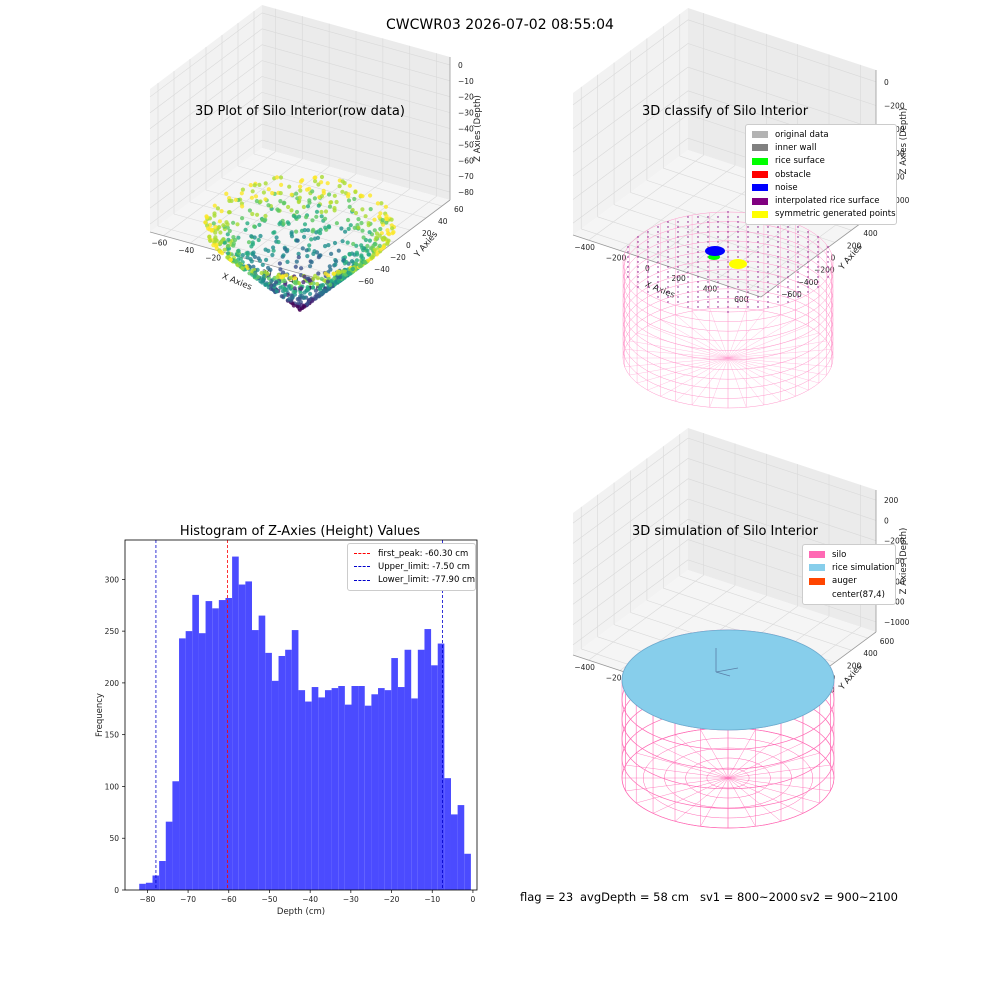 This screenshot has width=1000, height=1000. What do you see at coordinates (392, 899) in the screenshot?
I see `histogram-xtick: −20` at bounding box center [392, 899].